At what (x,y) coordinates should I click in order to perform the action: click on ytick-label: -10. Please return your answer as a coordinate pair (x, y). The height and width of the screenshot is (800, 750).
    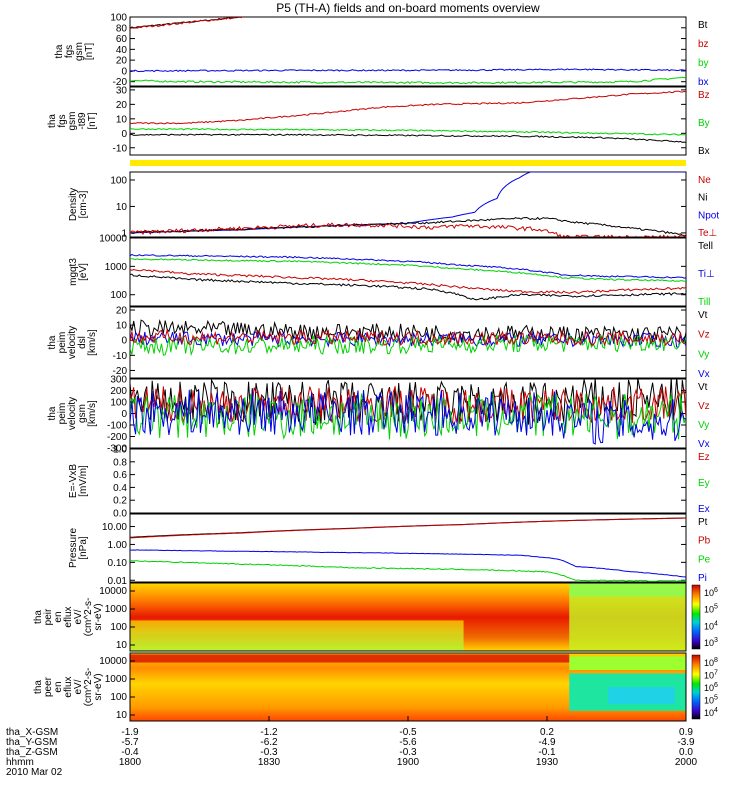
    Looking at the image, I should click on (120, 356).